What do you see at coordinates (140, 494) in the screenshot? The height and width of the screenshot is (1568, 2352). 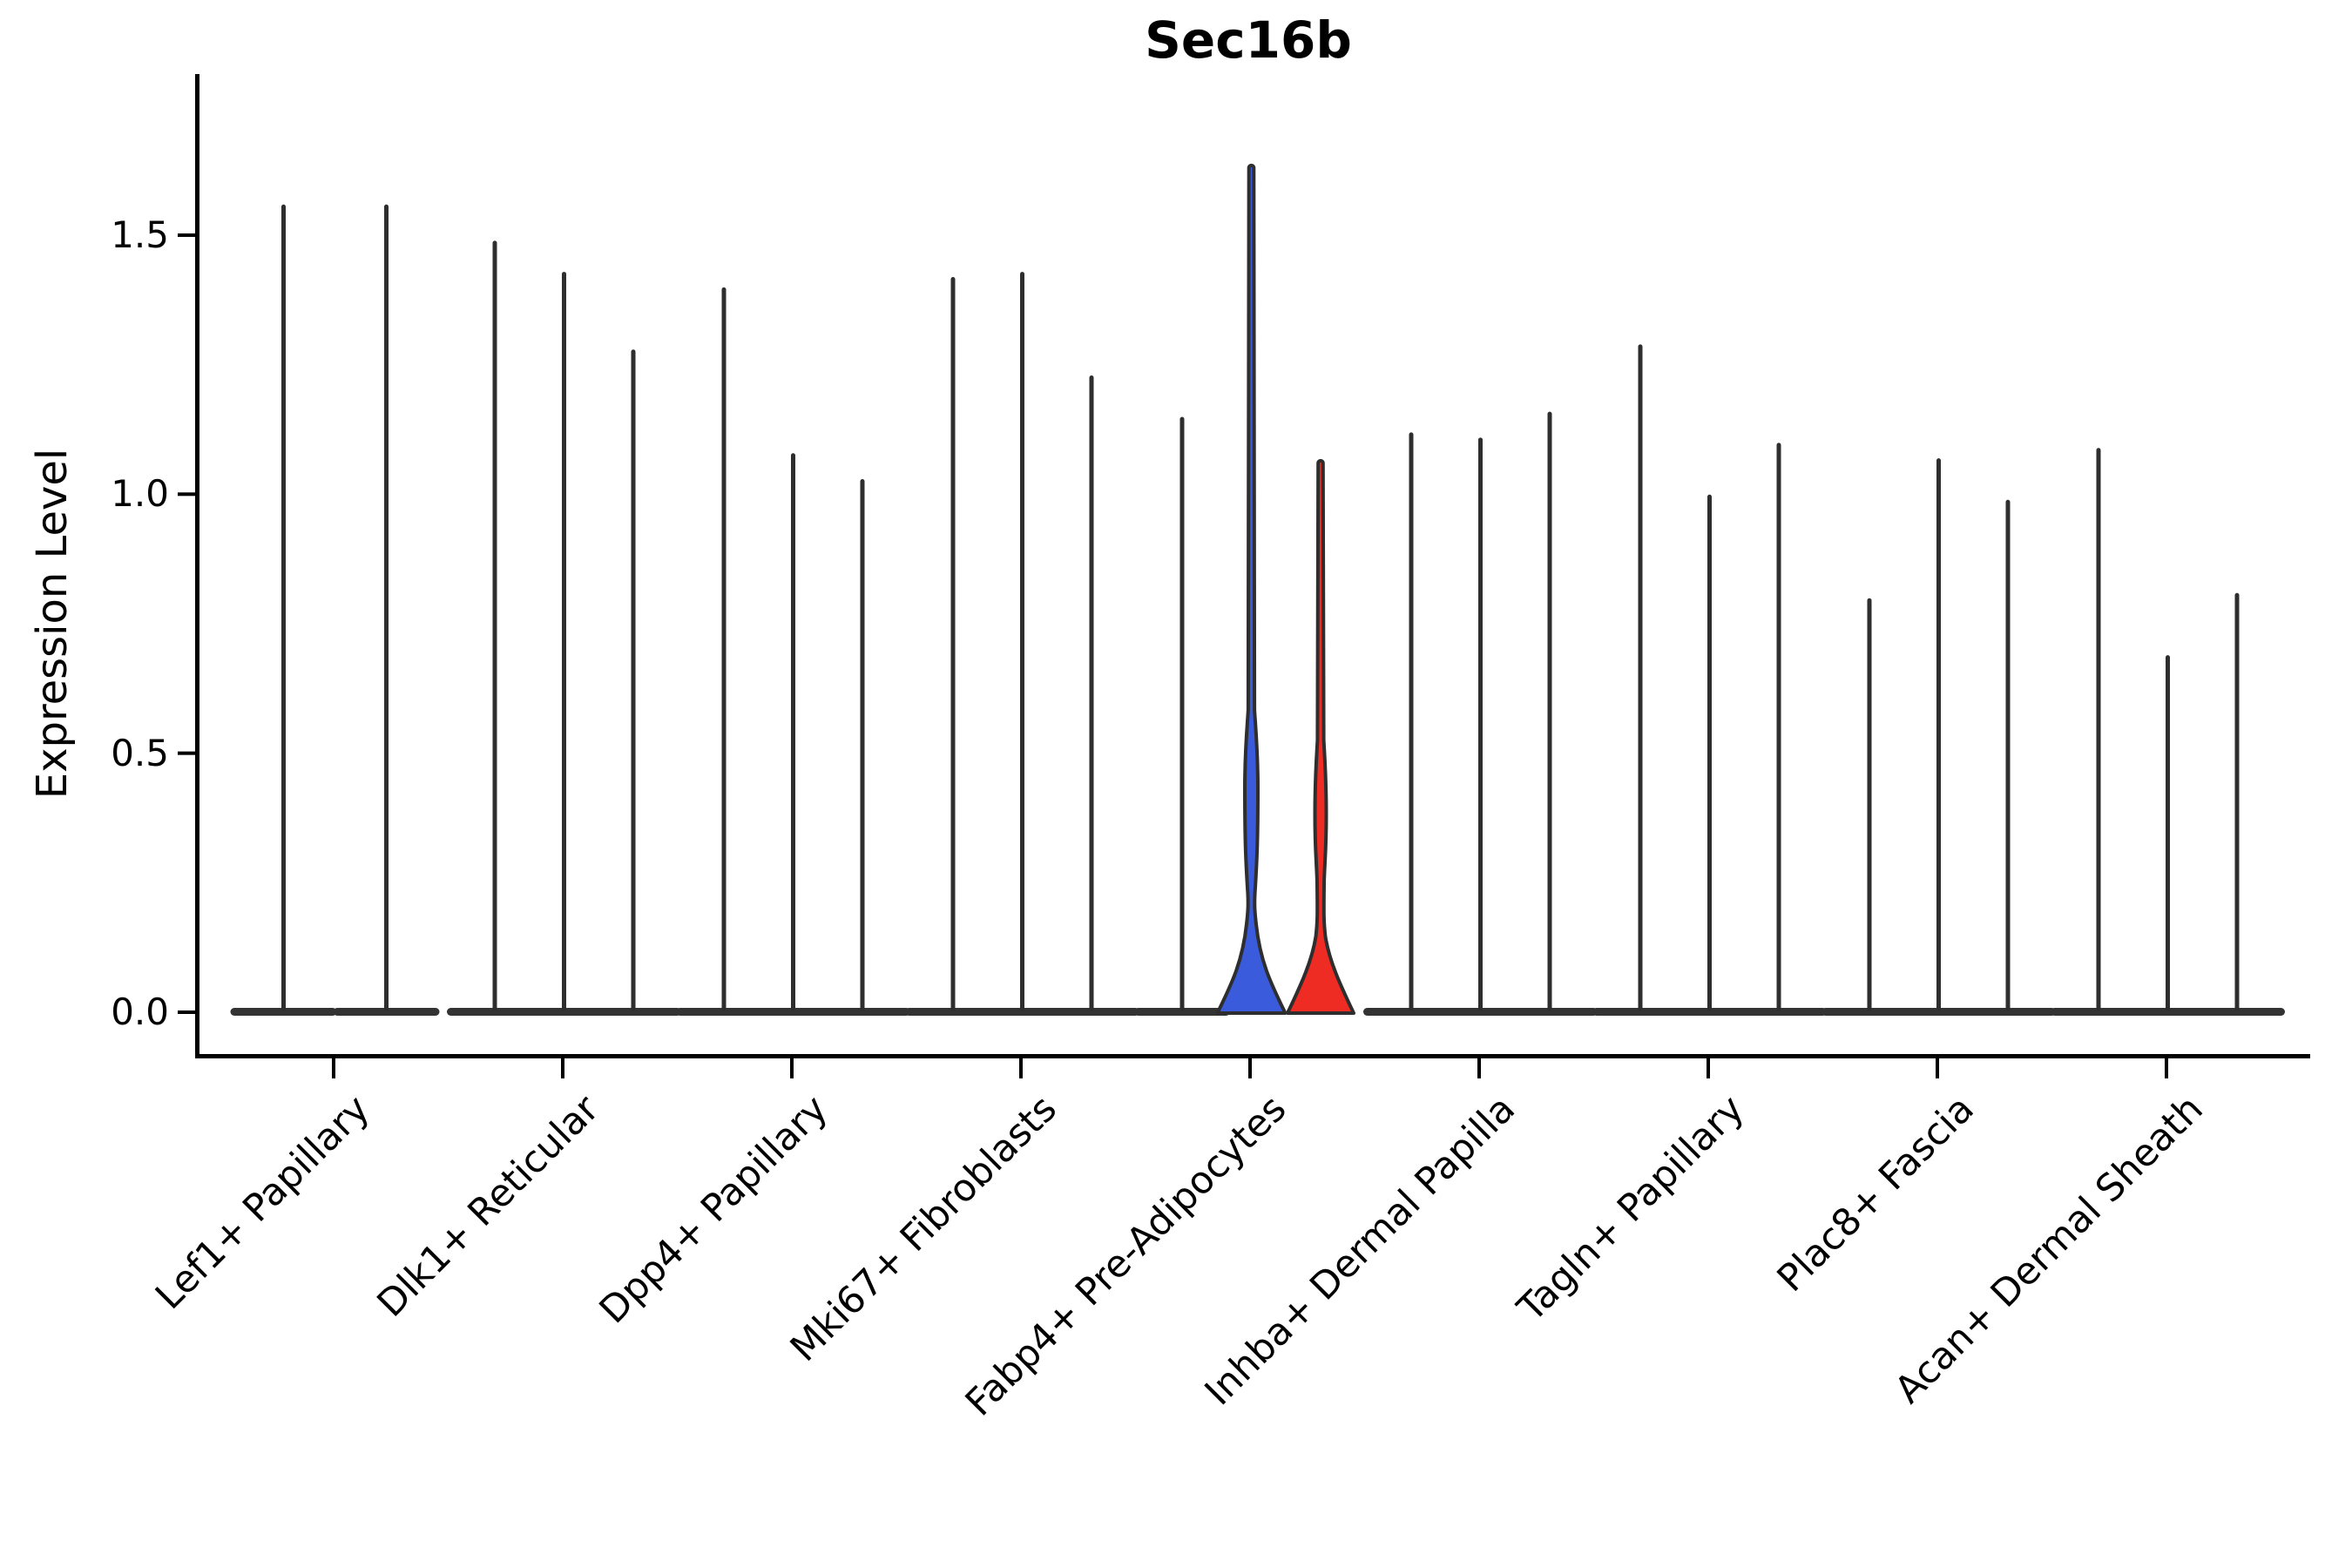 I see `y-tick-label: 1.0` at bounding box center [140, 494].